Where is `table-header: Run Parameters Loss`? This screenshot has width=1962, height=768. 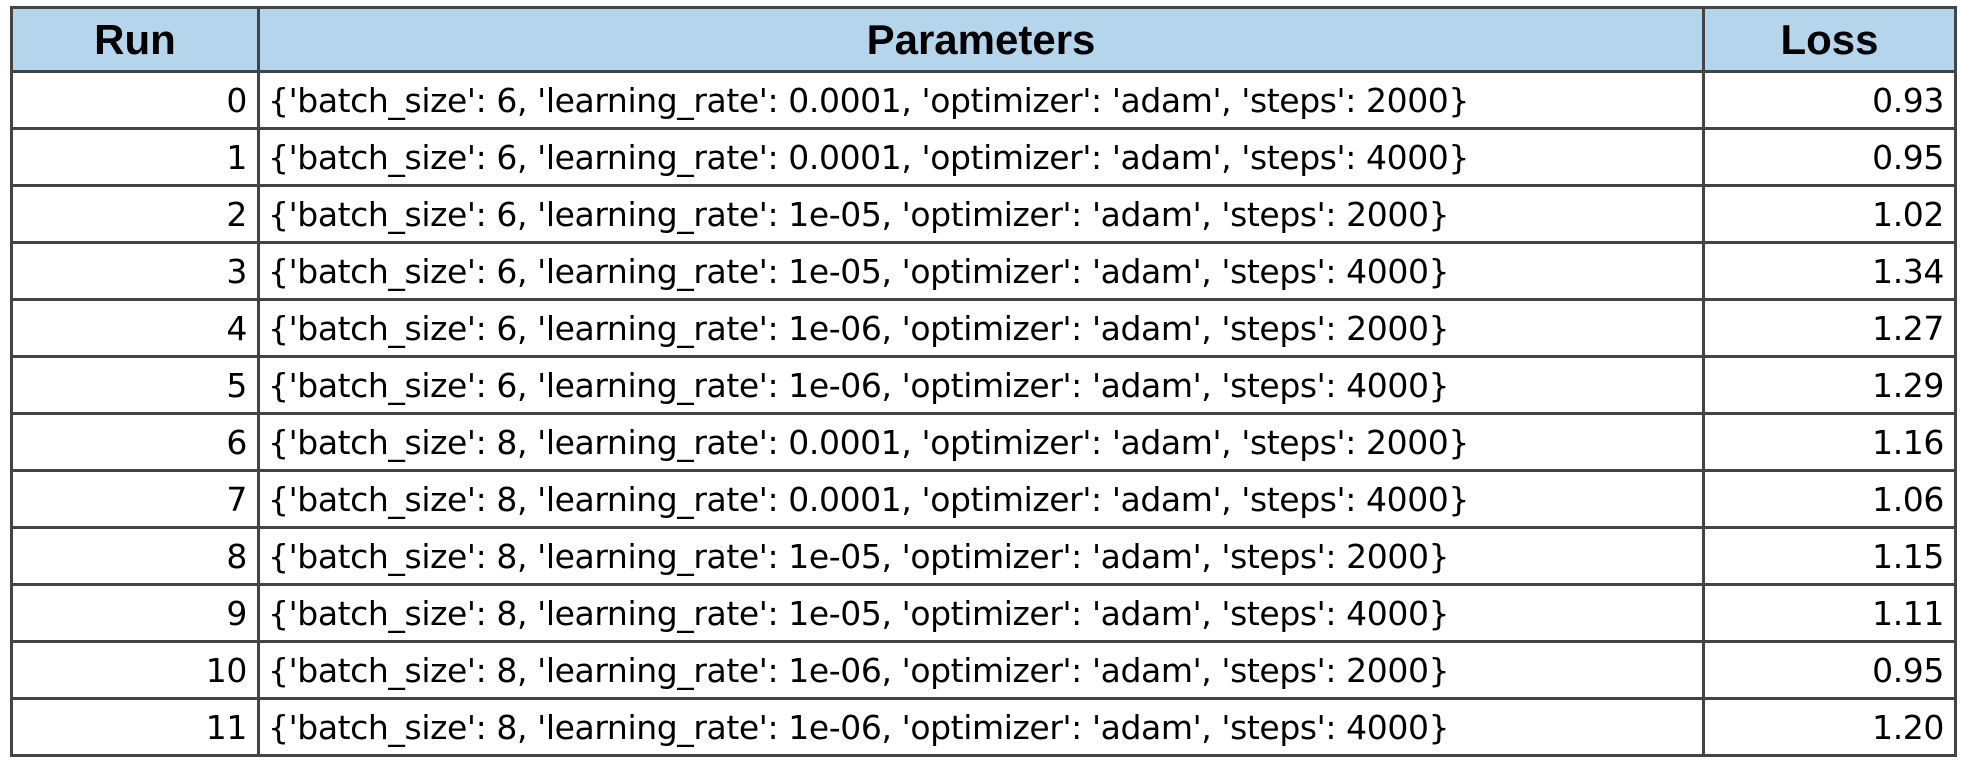 table-header: Run Parameters Loss is located at coordinates (983, 39).